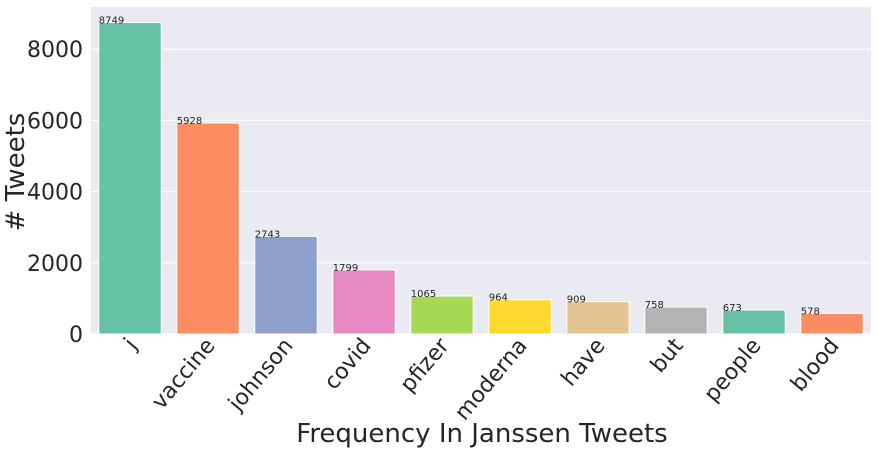 Image resolution: width=878 pixels, height=454 pixels. Describe the element at coordinates (442, 315) in the screenshot. I see `bar-pfizer` at that location.